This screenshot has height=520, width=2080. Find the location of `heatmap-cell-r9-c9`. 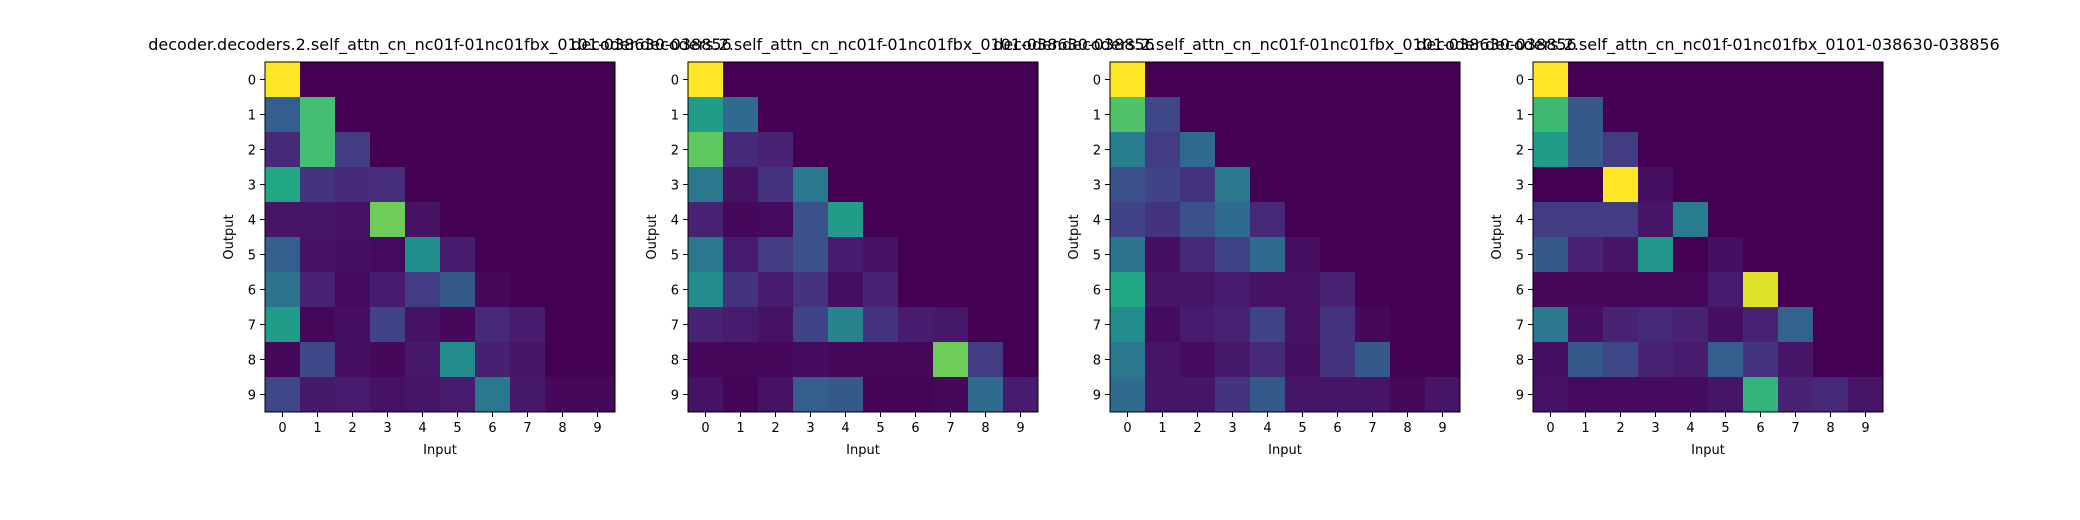

heatmap-cell-r9-c9 is located at coordinates (1021, 395).